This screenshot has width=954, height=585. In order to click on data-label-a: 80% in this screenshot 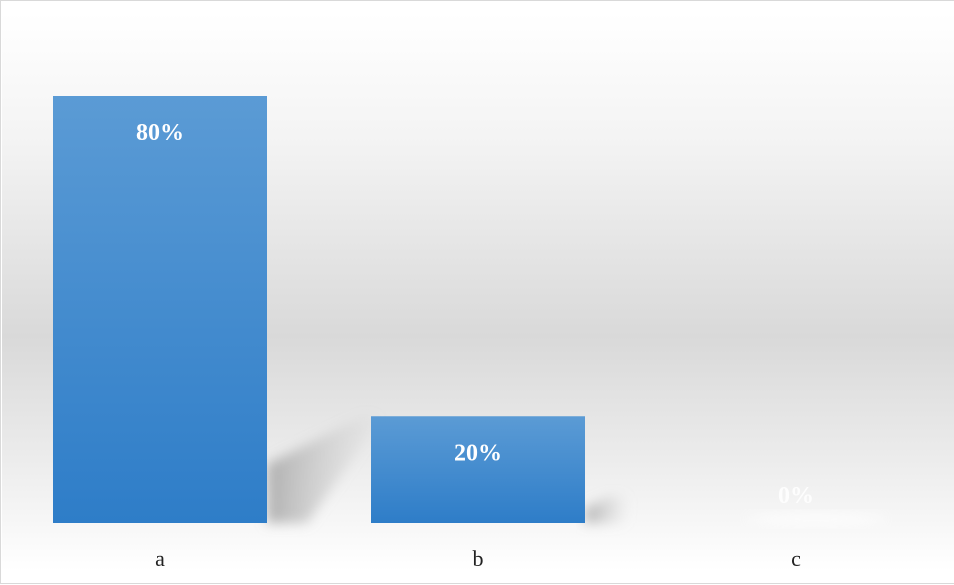, I will do `click(160, 133)`.